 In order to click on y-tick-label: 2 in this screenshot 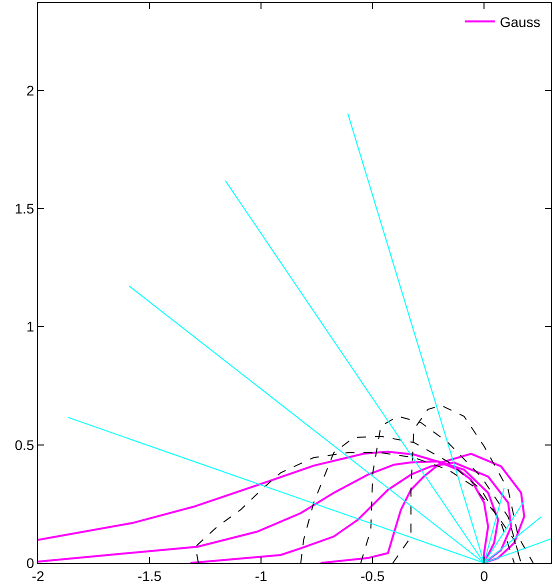, I will do `click(30, 90)`.